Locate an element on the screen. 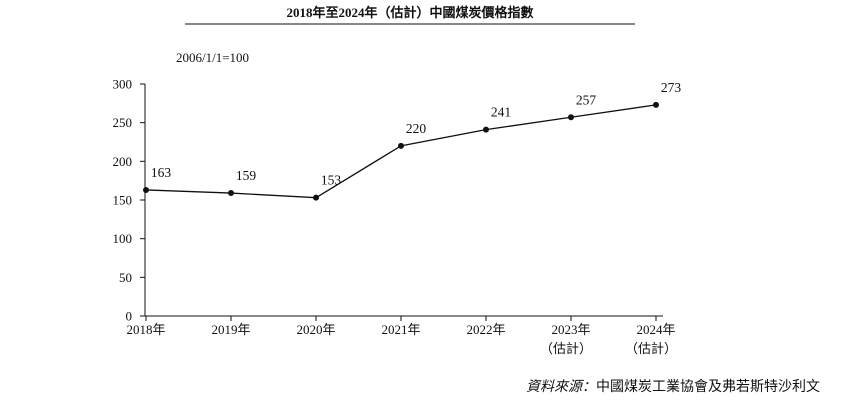 This screenshot has height=411, width=865. data-label: 153 is located at coordinates (331, 180).